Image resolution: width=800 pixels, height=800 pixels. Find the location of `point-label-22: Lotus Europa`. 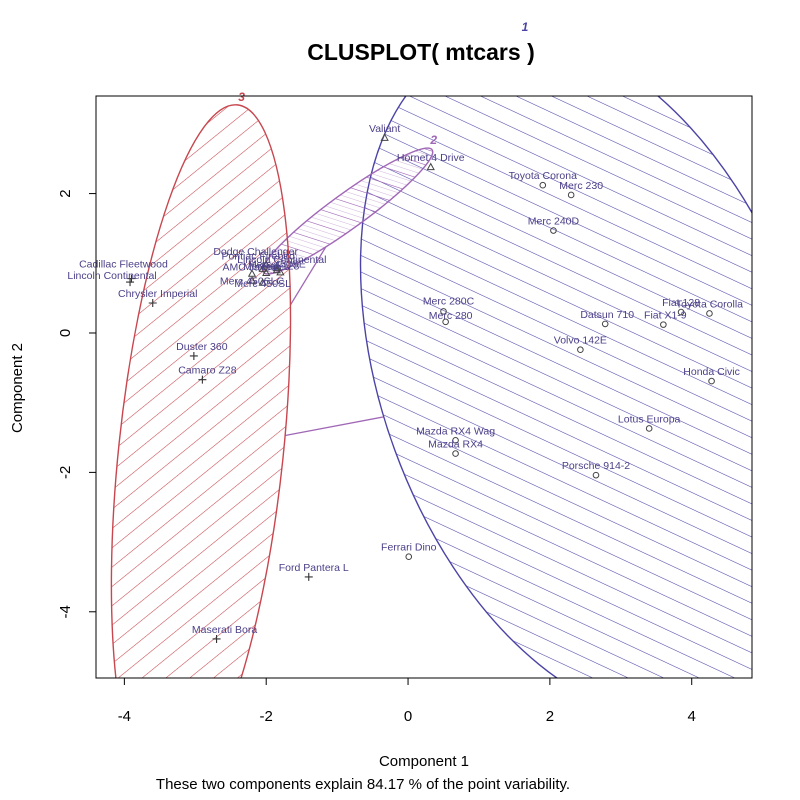

point-label-22: Lotus Europa is located at coordinates (649, 419).